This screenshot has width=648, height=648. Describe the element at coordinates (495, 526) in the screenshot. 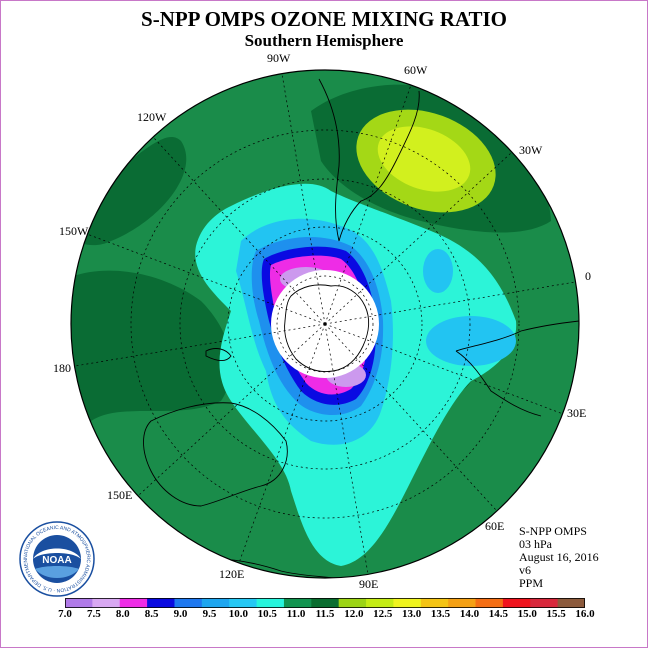

I see `label-60e: 60E` at that location.